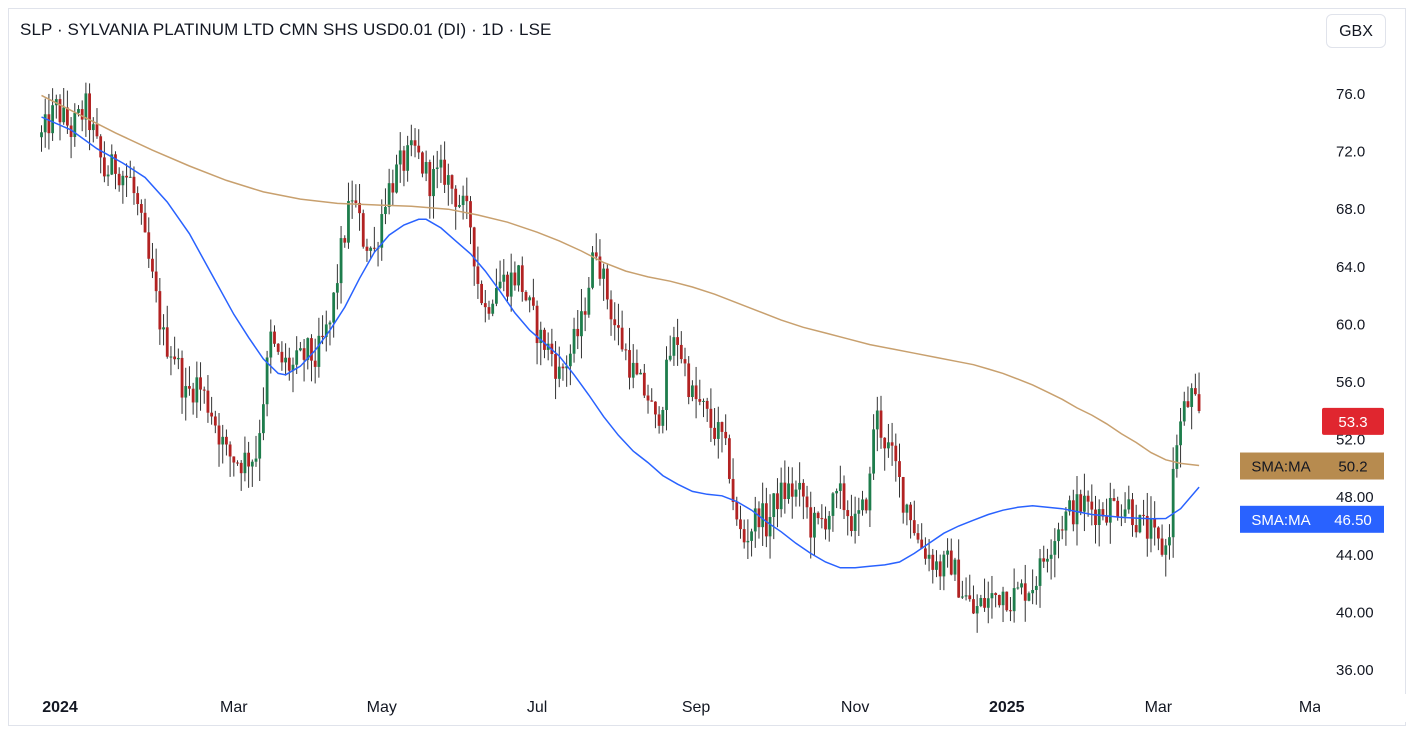 This screenshot has width=1414, height=739. What do you see at coordinates (1350, 324) in the screenshot?
I see `y-tick-label: 60.0` at bounding box center [1350, 324].